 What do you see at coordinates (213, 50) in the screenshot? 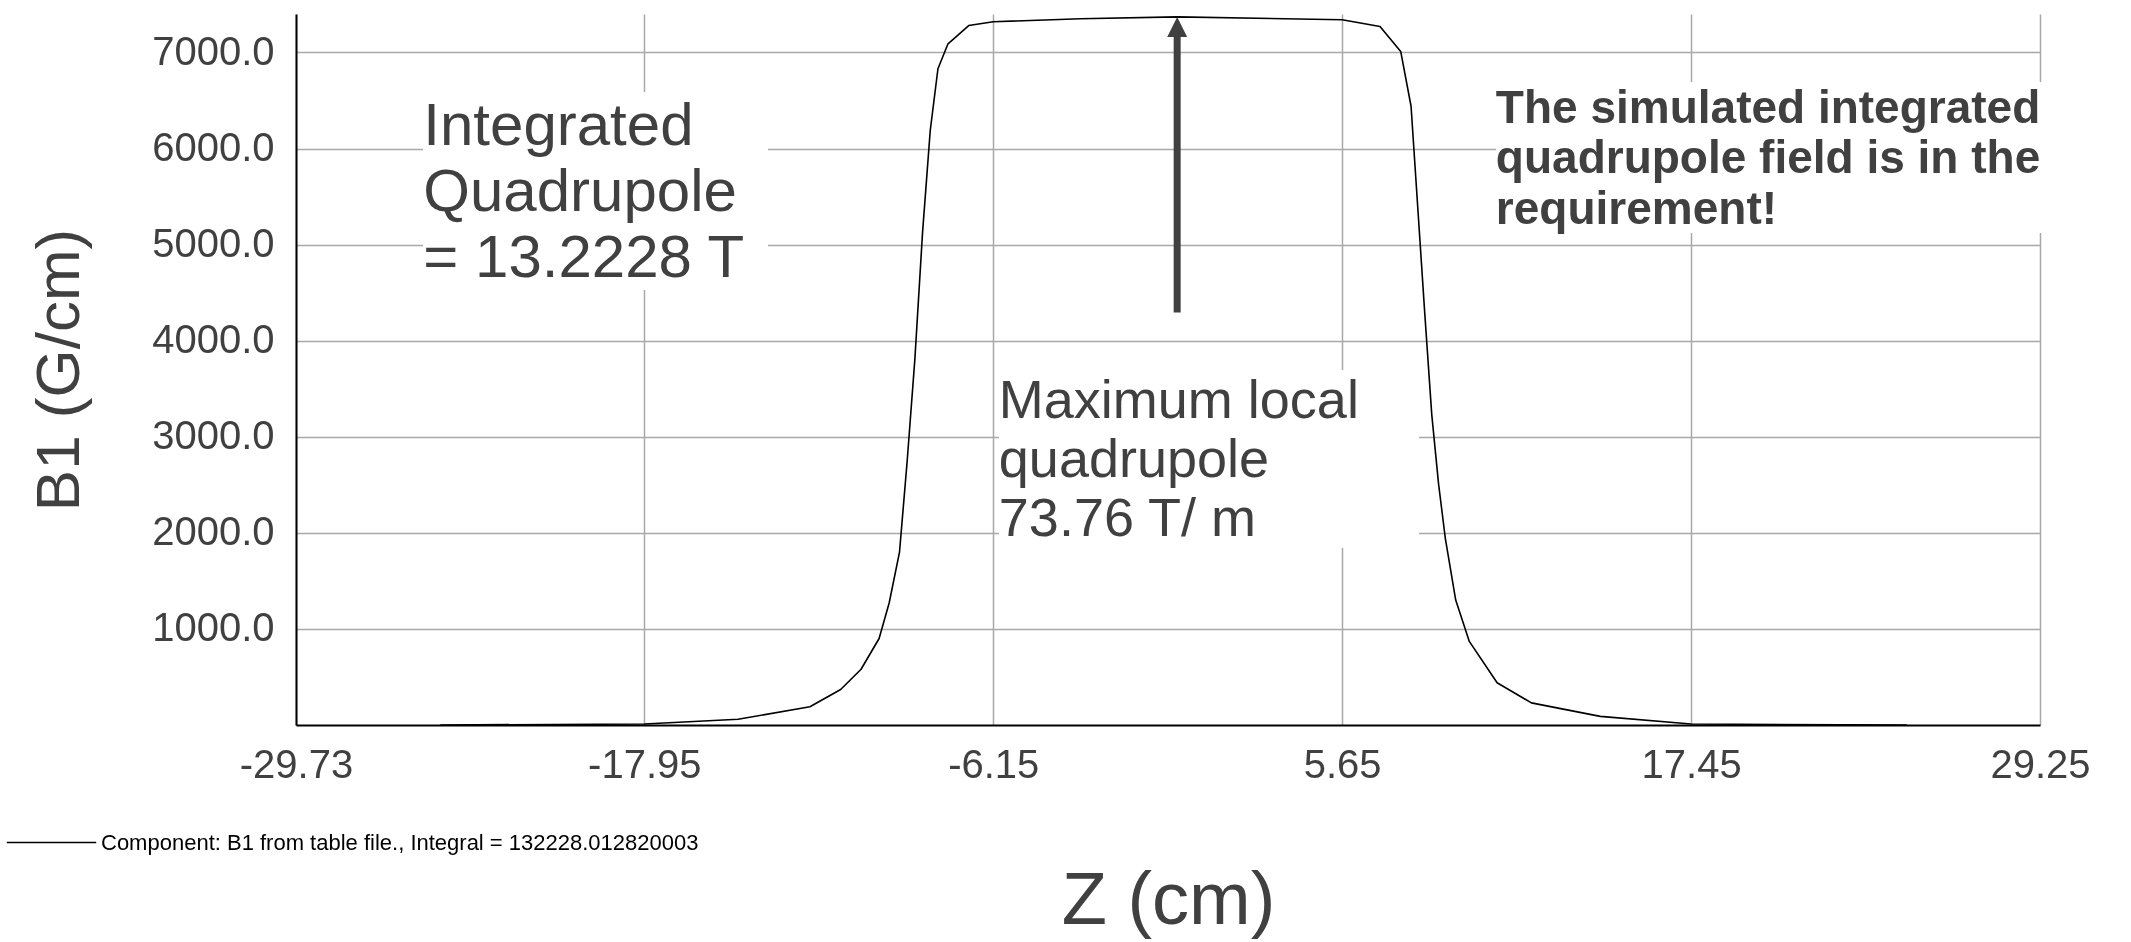
I see `y-tick-label: 7000.0` at bounding box center [213, 50].